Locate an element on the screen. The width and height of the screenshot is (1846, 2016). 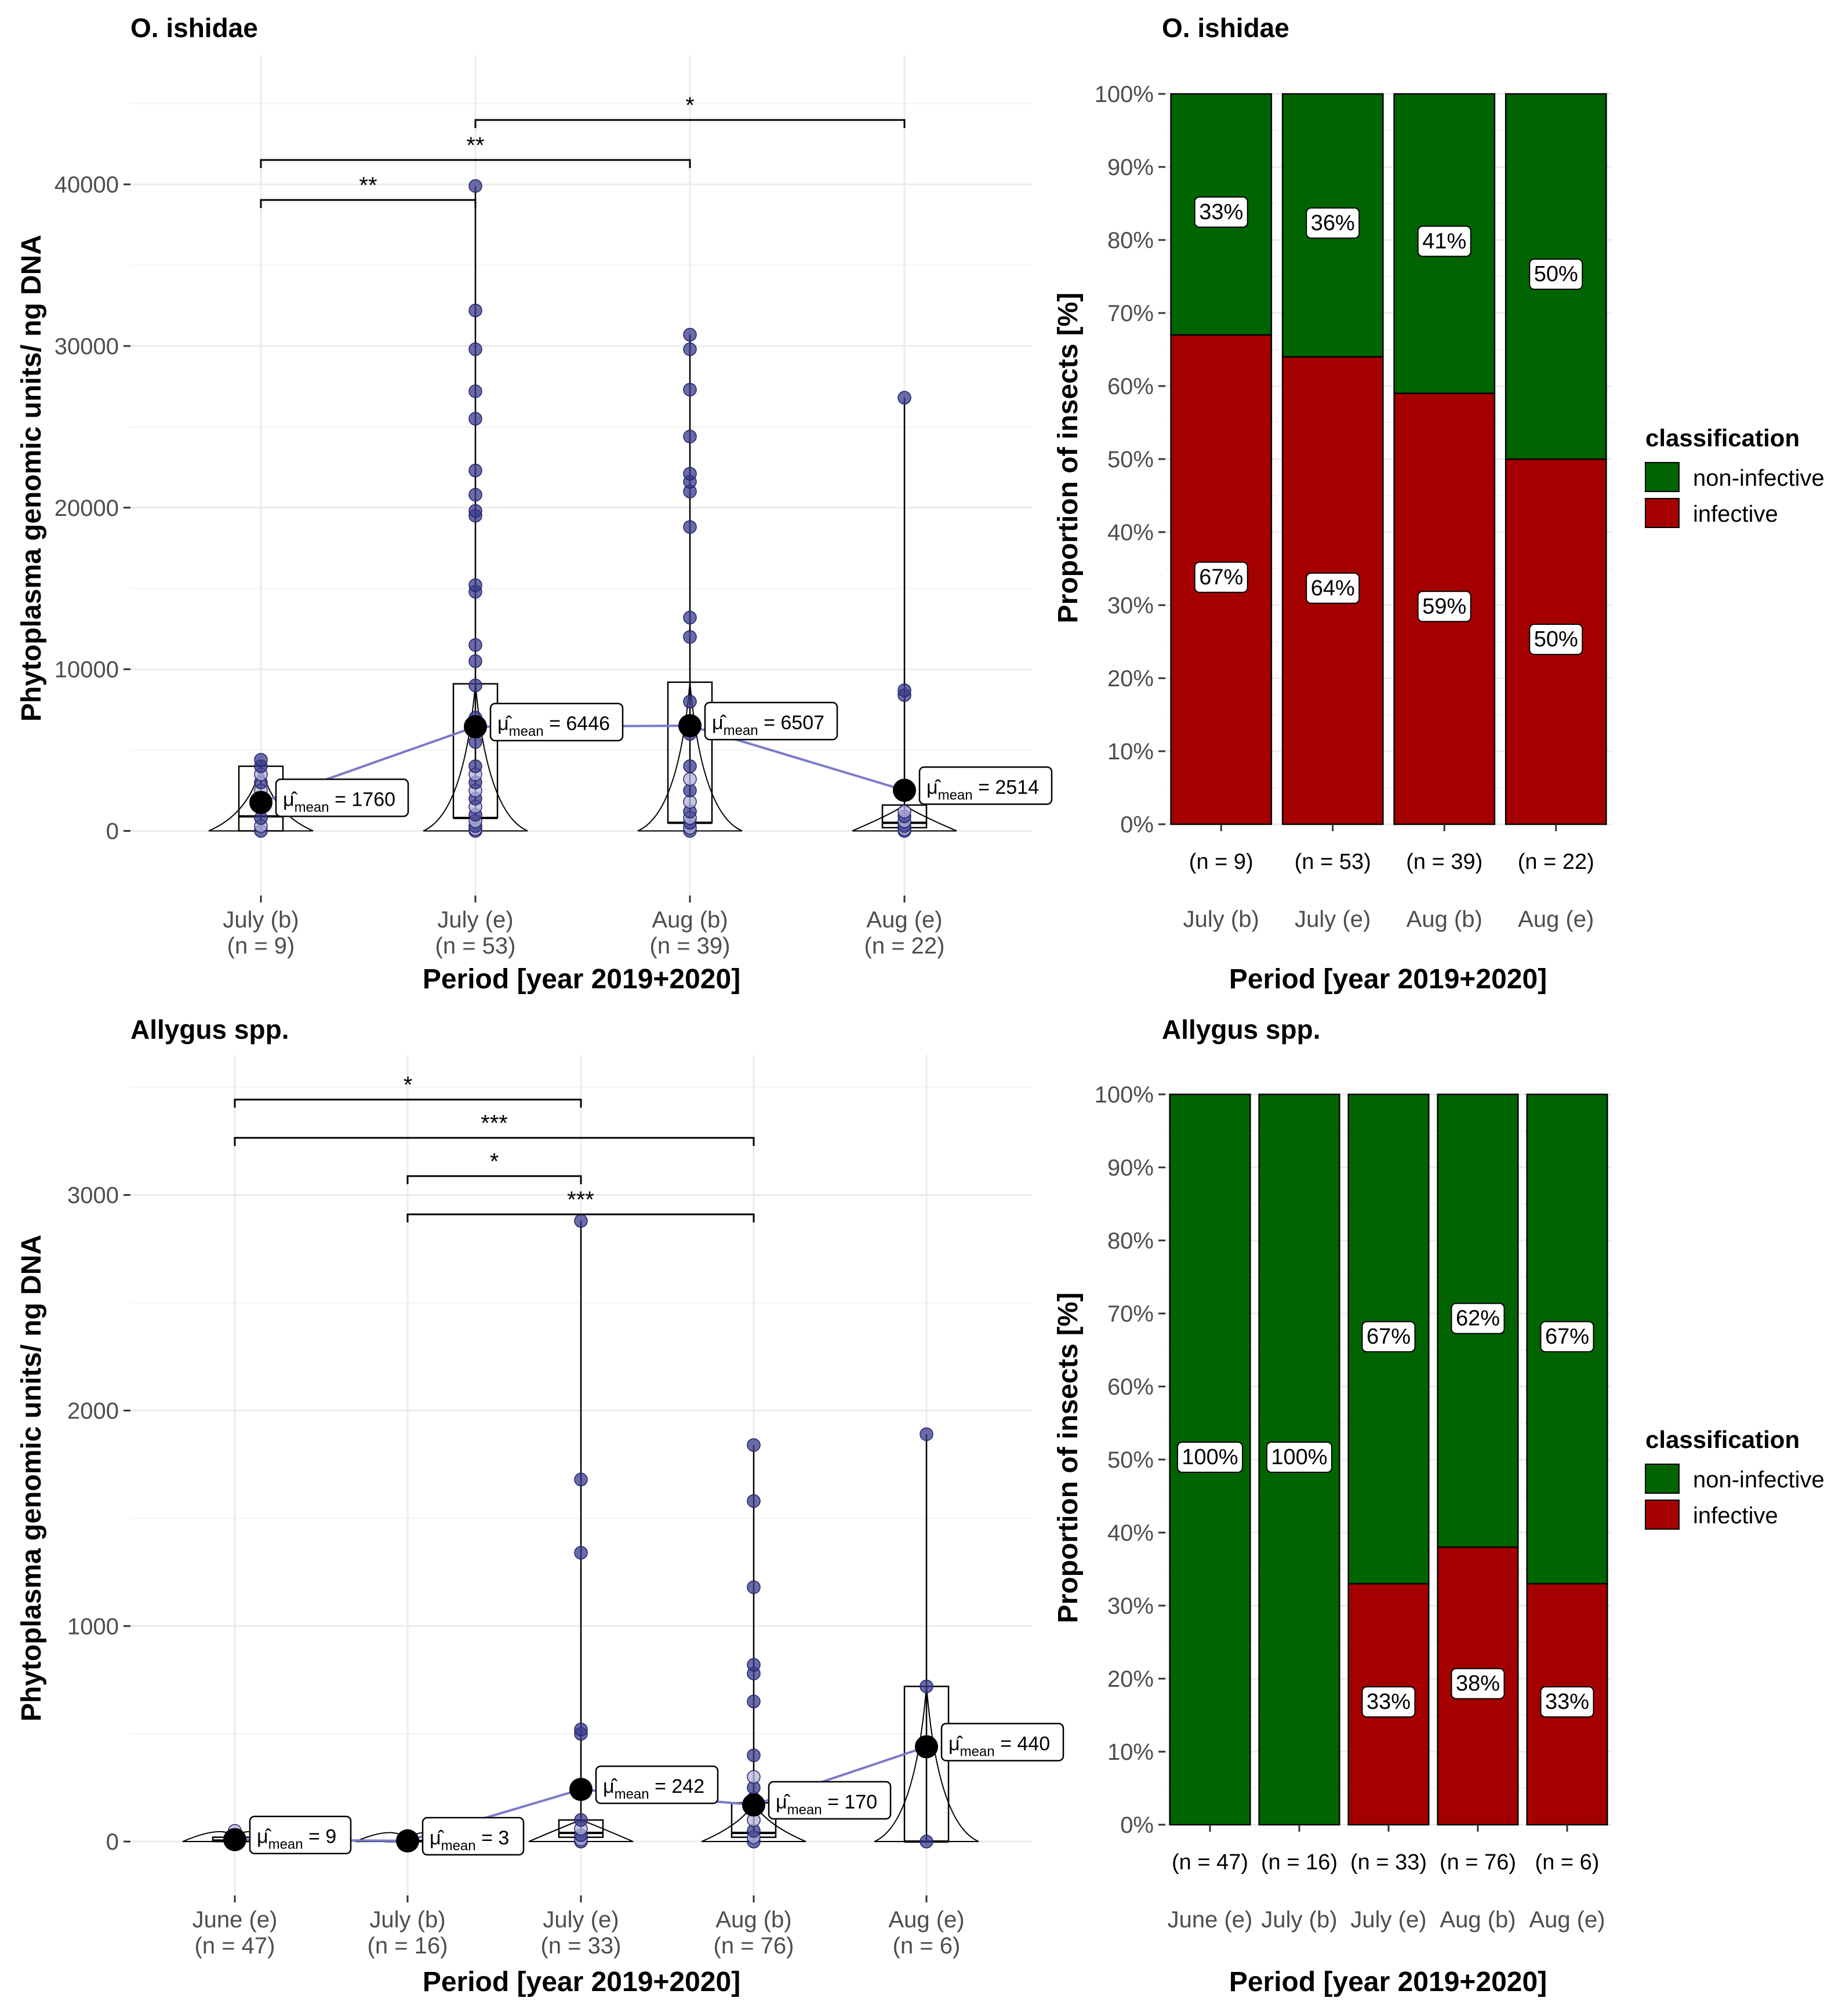
legend-label-non-infective: non-infective is located at coordinates (1759, 478).